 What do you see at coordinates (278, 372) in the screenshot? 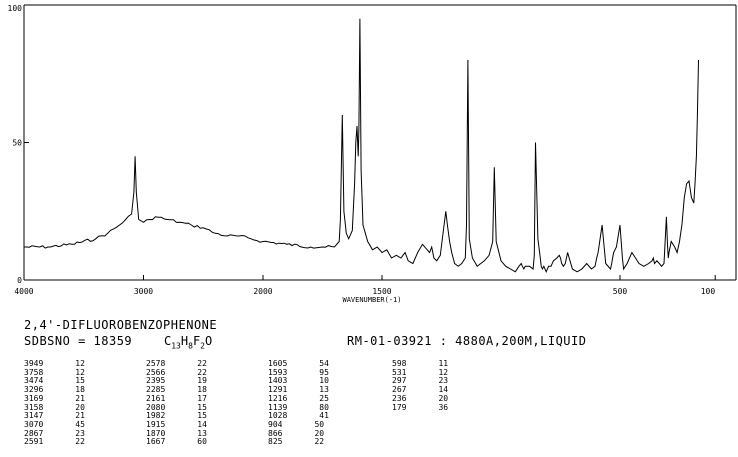
I see `peak-wavenumber: 1593` at bounding box center [278, 372].